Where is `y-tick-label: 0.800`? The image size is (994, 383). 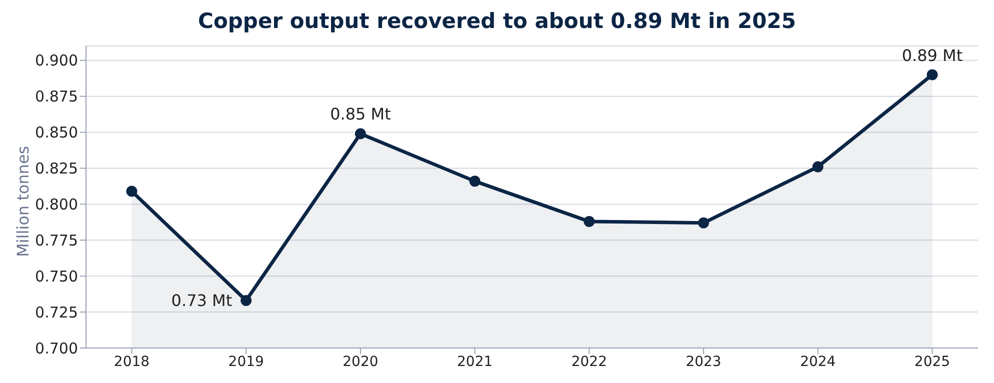 y-tick-label: 0.800 is located at coordinates (56, 205).